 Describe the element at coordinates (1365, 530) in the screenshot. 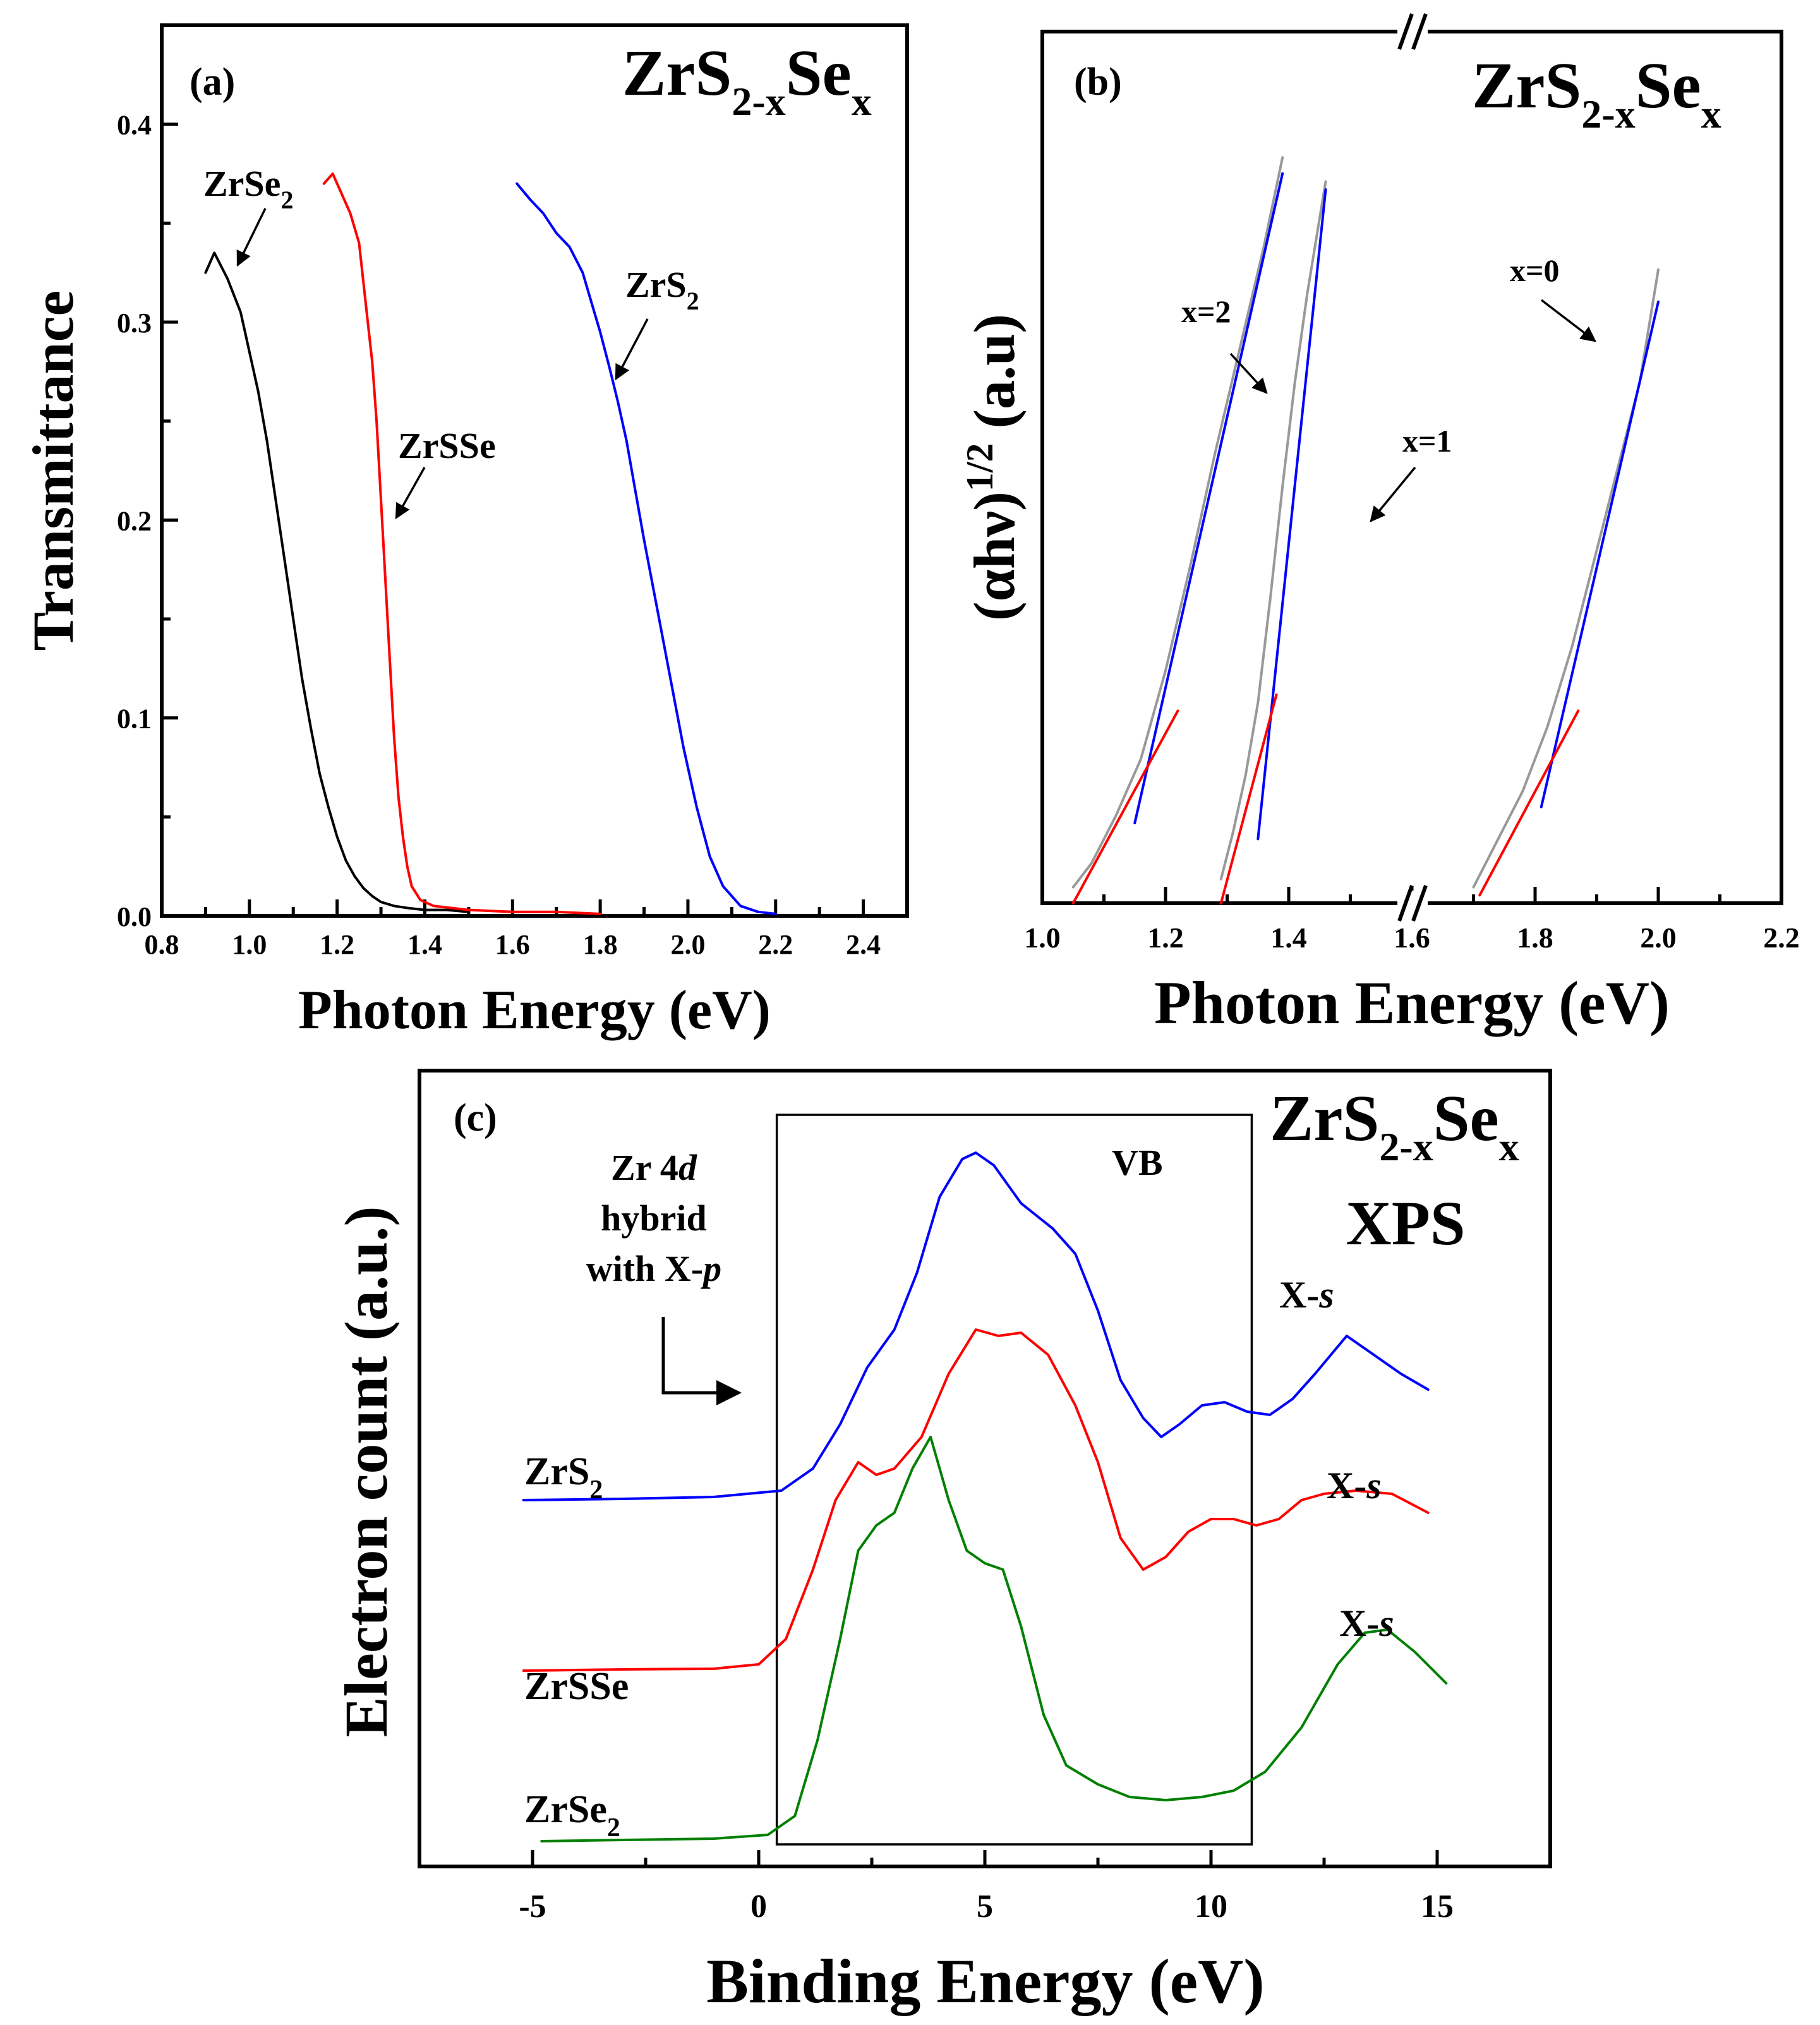

I see `panel-b-curves` at that location.